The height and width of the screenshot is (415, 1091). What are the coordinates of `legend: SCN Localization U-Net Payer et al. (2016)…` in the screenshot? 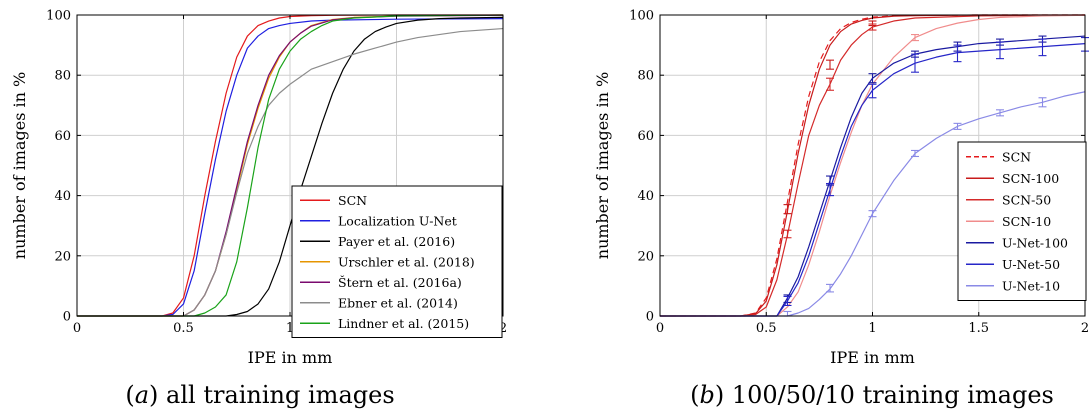 It's located at (397, 261).